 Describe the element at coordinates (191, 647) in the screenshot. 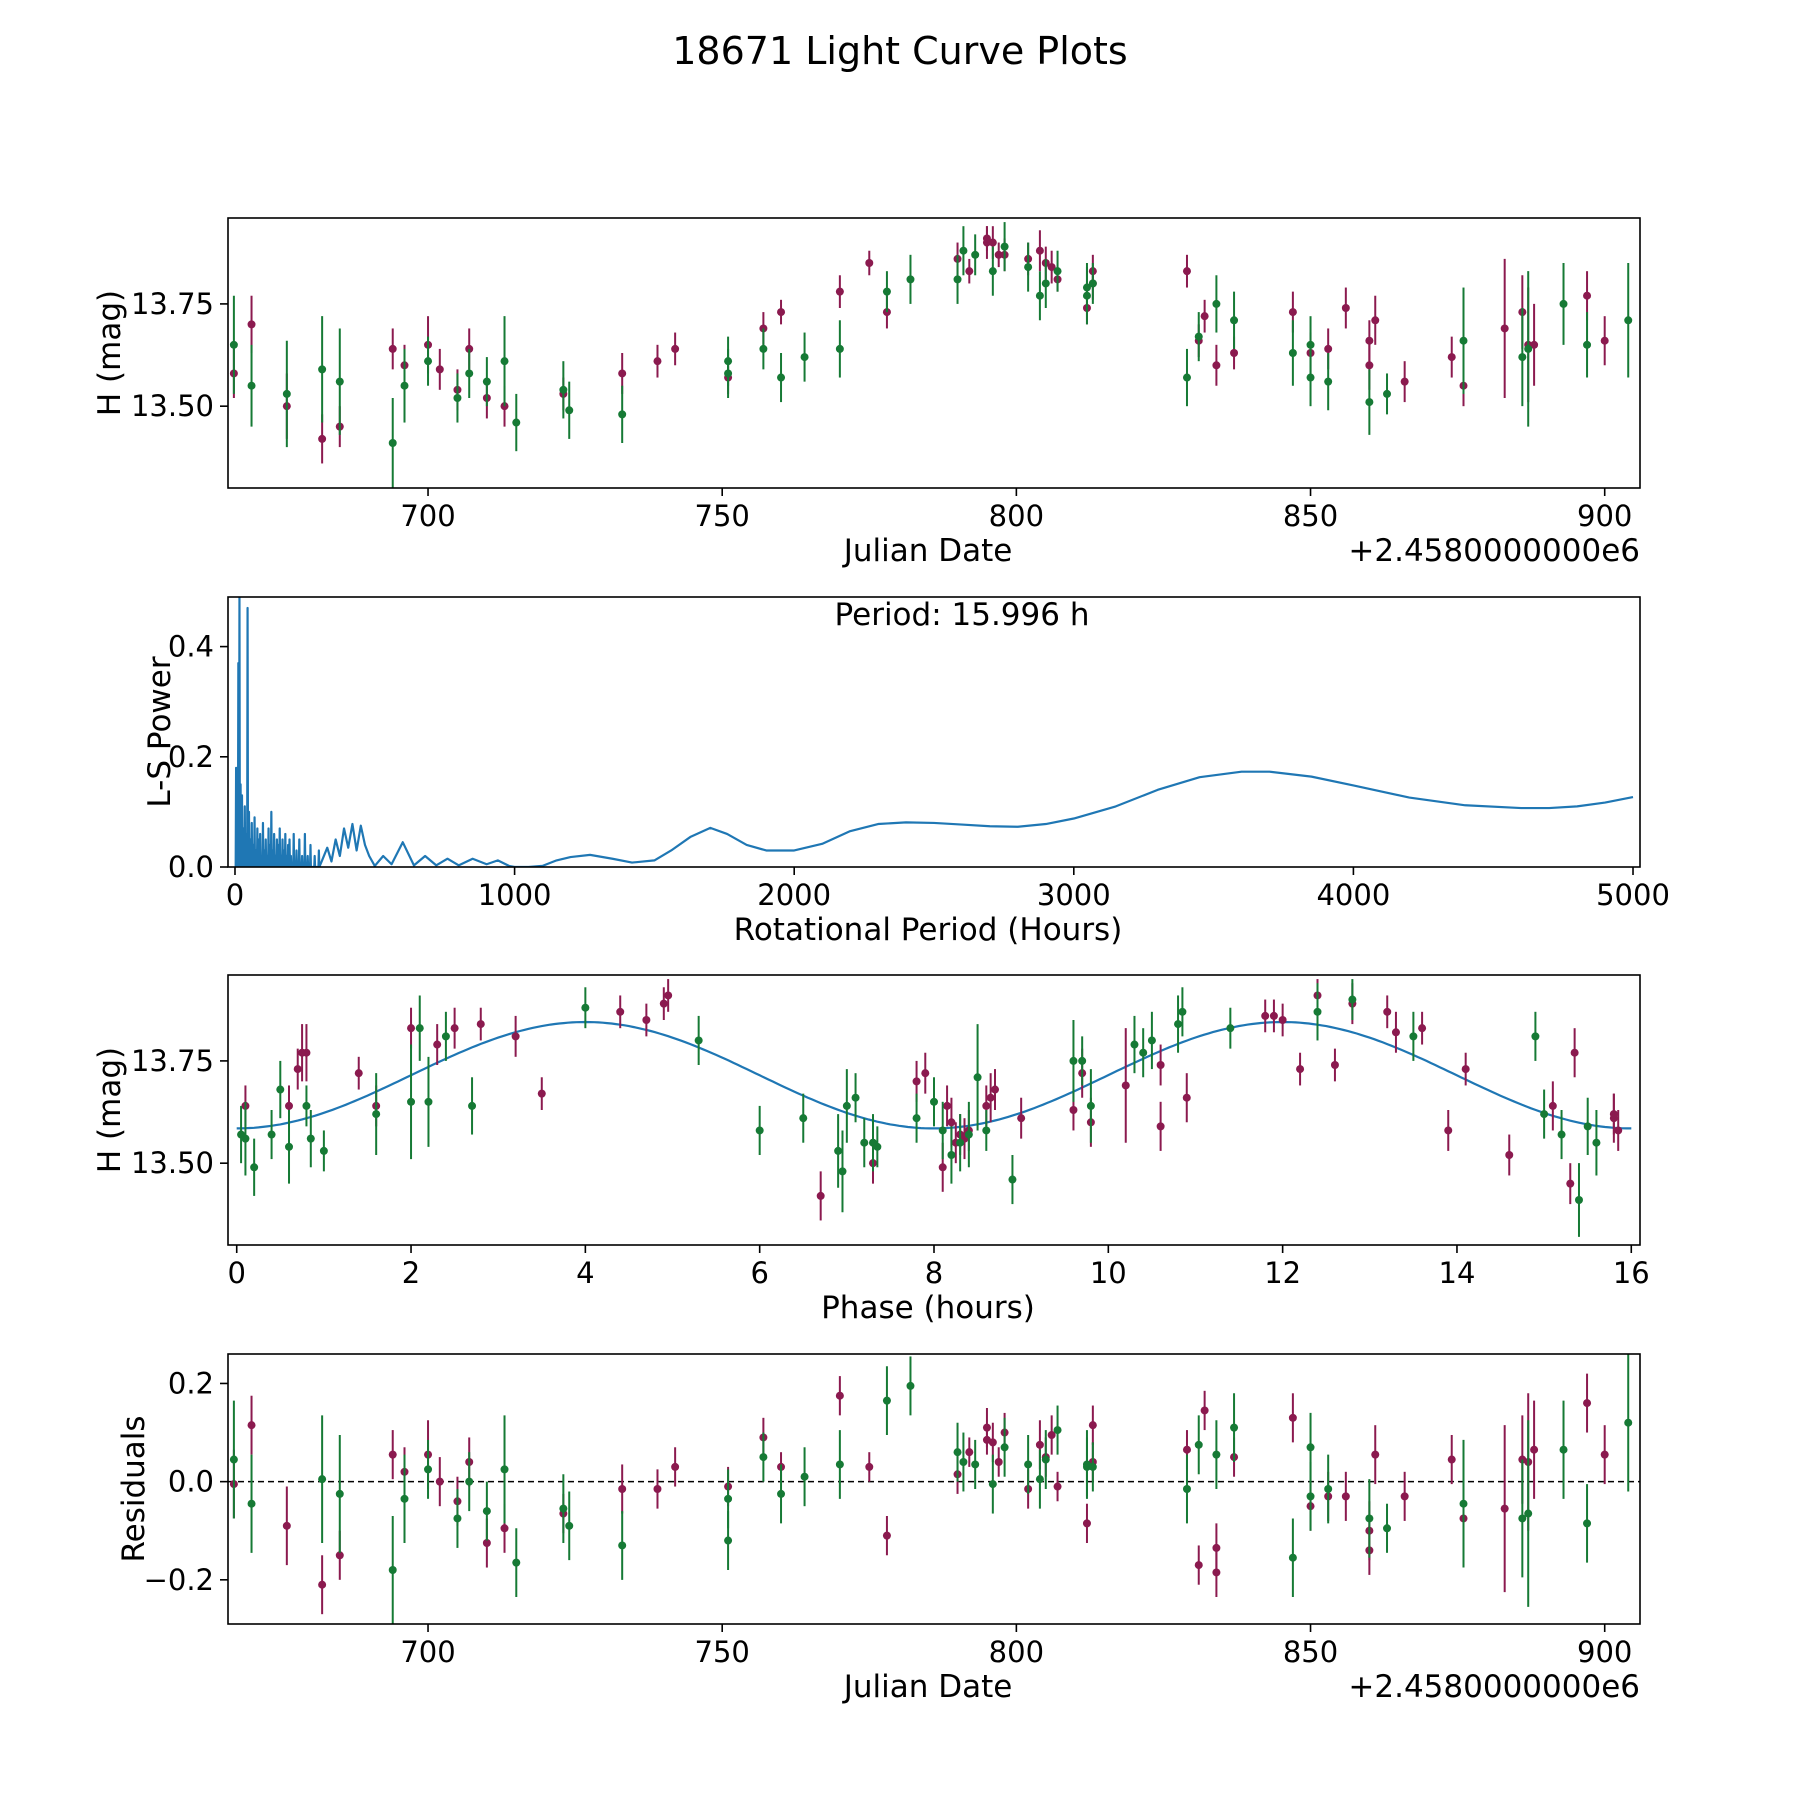

I see `periodogram-ytick-label-2: 0.4` at that location.